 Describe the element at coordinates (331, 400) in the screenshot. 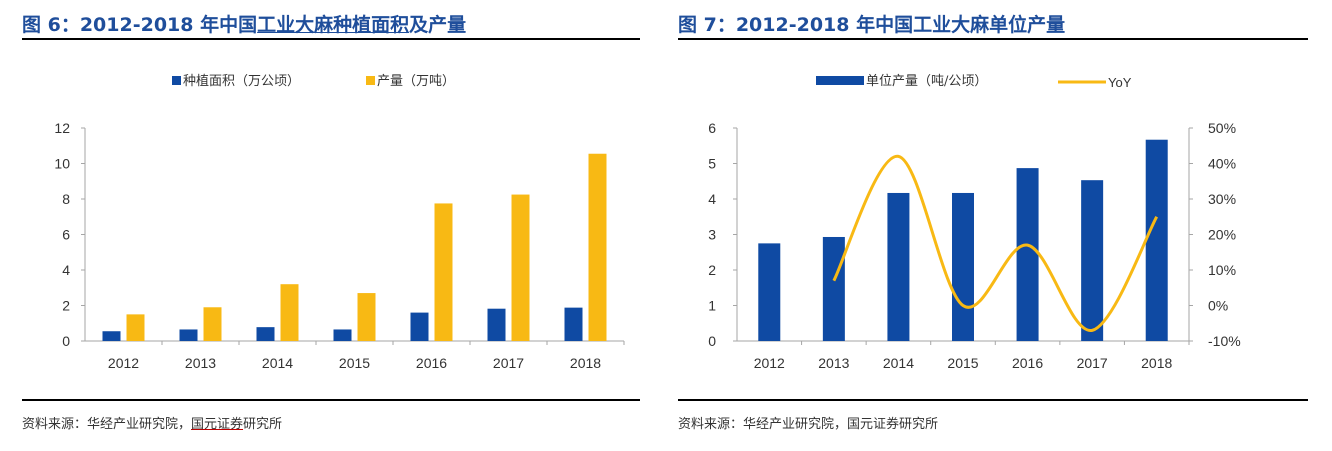

I see `figure-6-bottom-rule` at that location.